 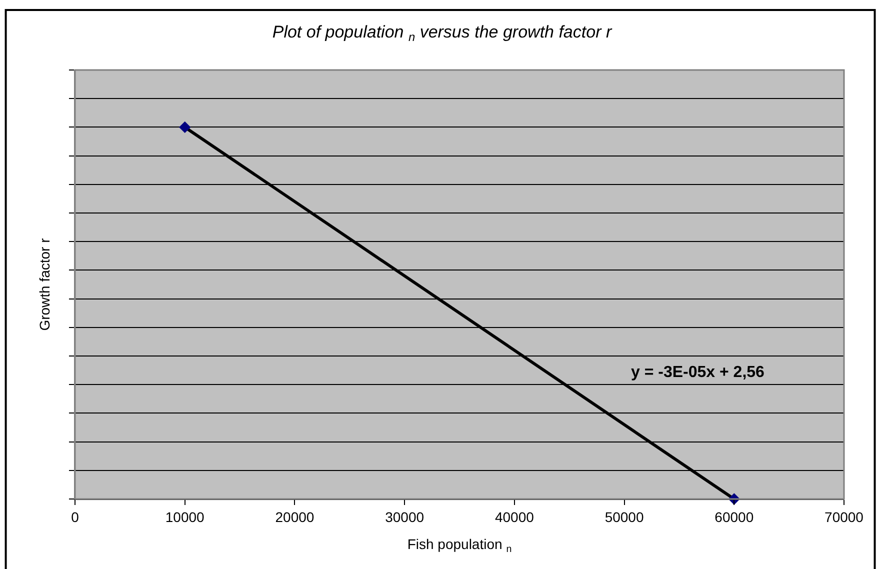 I want to click on chart-title: Plot of population $_{n}$ versus the growth factor r, so click(x=442, y=33).